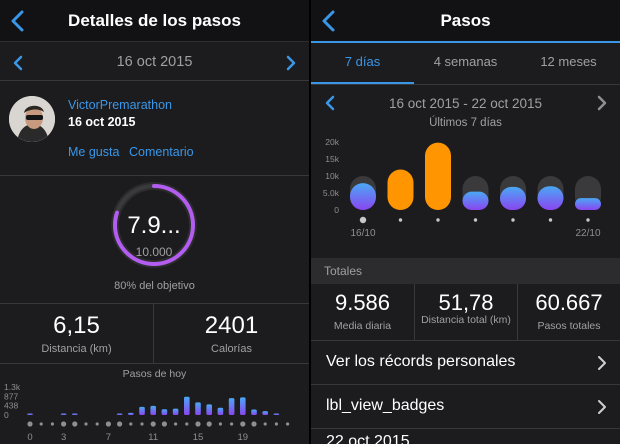 The width and height of the screenshot is (620, 444). Describe the element at coordinates (154, 374) in the screenshot. I see `hourly-chart-title: Pasos de hoy` at that location.